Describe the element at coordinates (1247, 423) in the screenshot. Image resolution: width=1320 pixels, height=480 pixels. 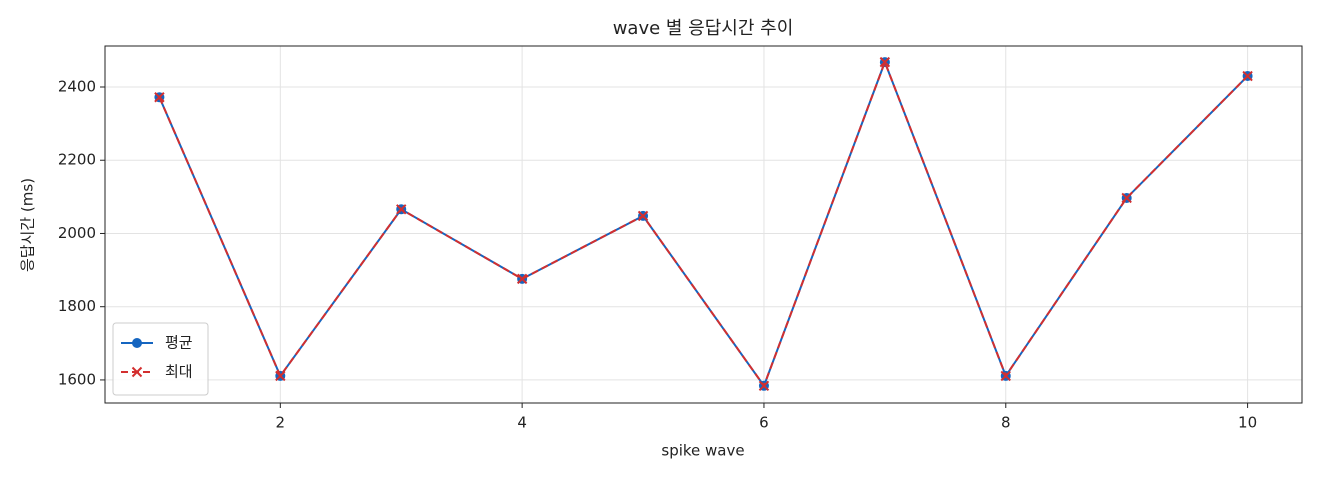
I see `x-tick-label: 10` at that location.